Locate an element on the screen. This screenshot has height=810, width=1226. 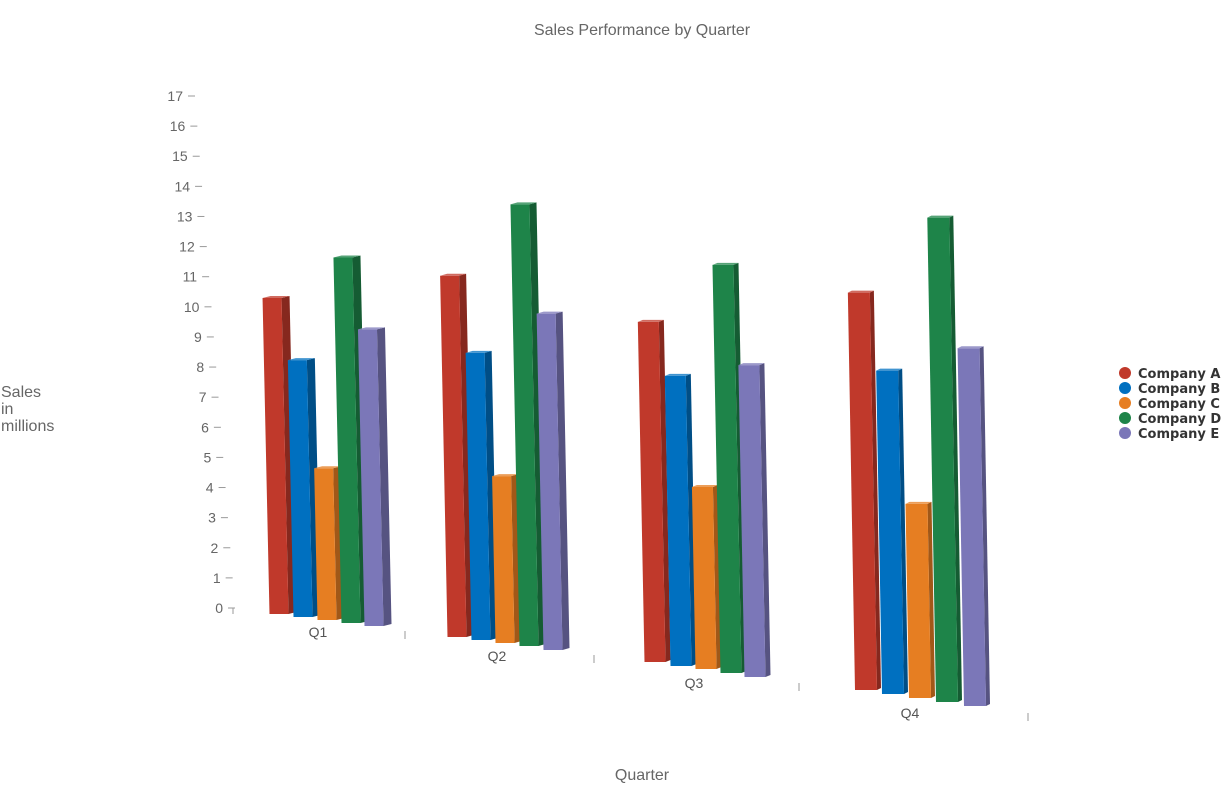
y-tick-label: 16 is located at coordinates (178, 126).